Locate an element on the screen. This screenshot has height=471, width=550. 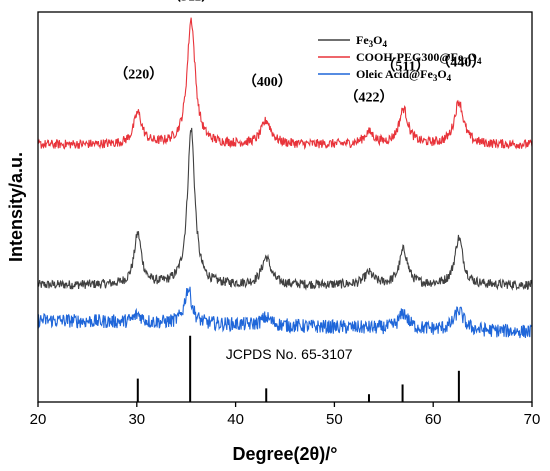
legend-label-2: Oleic Acid@Fe3O4 is located at coordinates (404, 75).